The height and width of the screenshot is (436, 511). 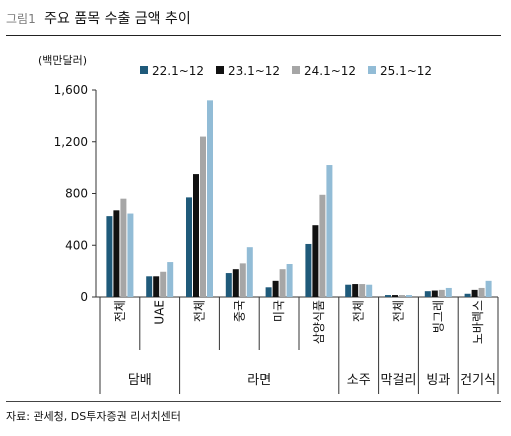 What do you see at coordinates (438, 316) in the screenshot?
I see `category-label: 빙그레` at bounding box center [438, 316].